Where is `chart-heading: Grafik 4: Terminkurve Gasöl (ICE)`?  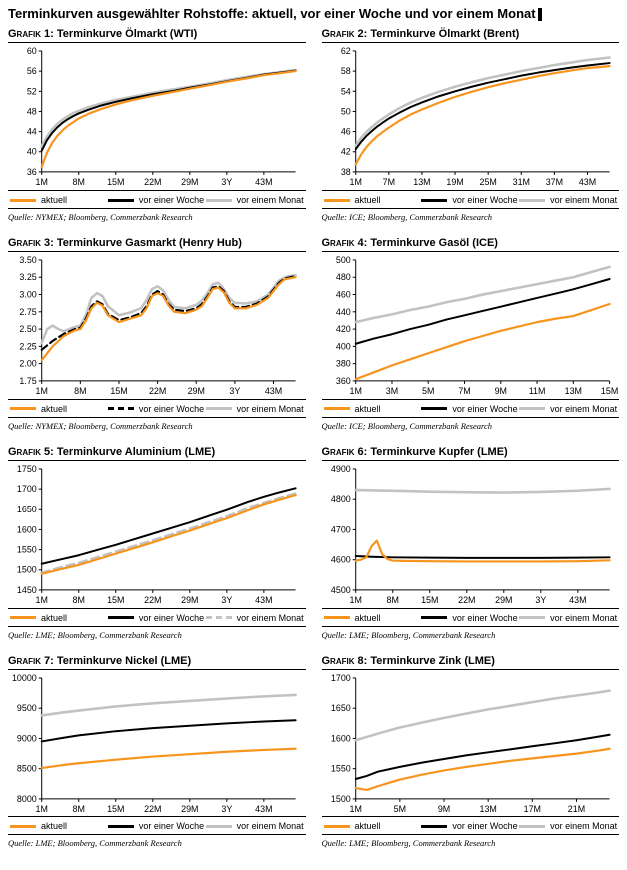
chart-heading: Grafik 4: Terminkurve Gasöl (ICE) is located at coordinates (470, 245).